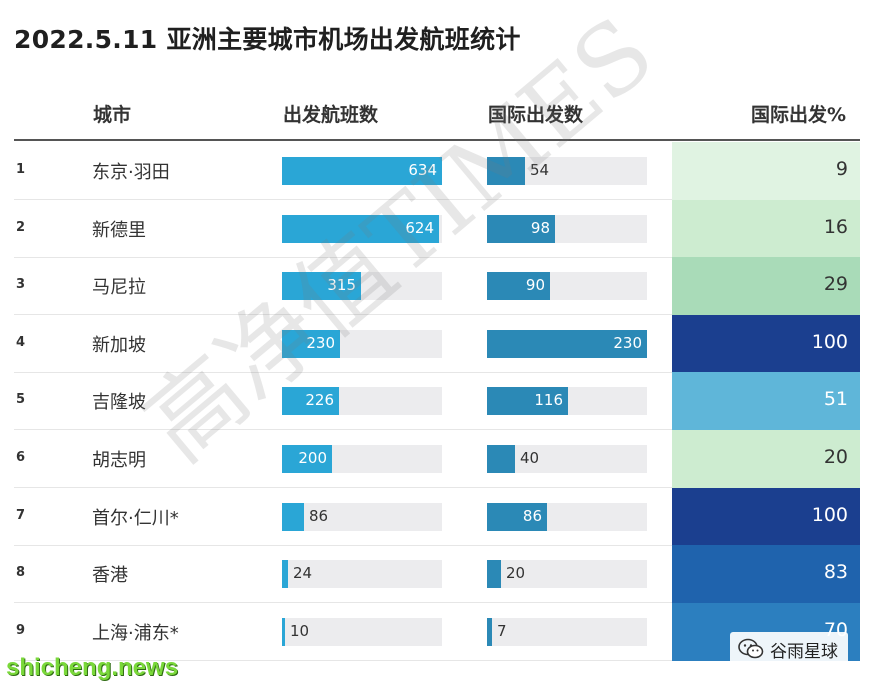  Describe the element at coordinates (567, 459) in the screenshot. I see `intl-track: 40` at that location.